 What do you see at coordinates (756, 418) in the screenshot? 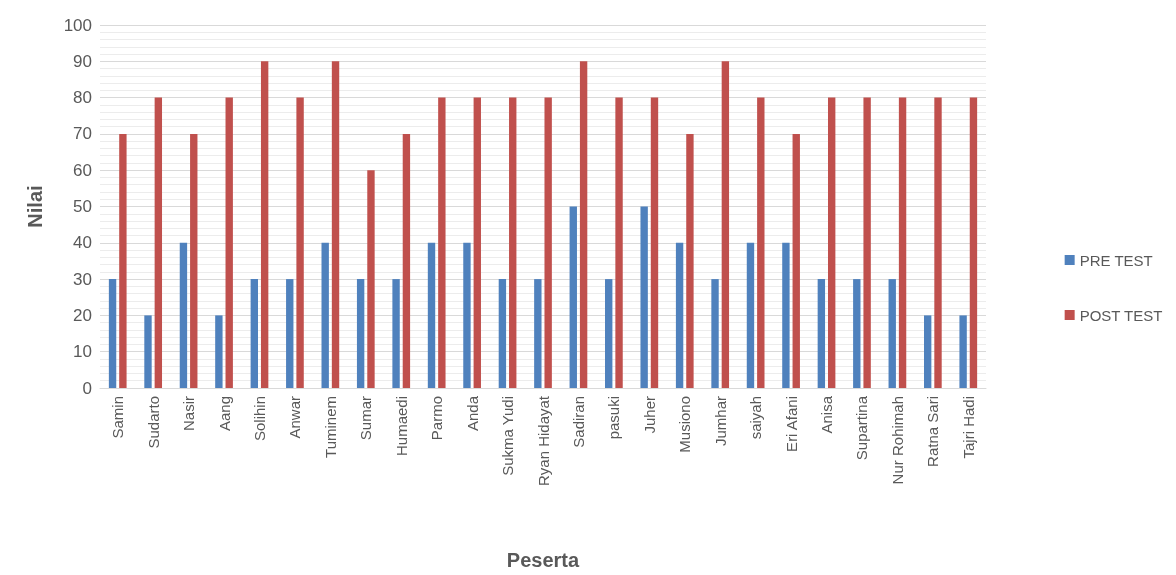
I see `x-tick-label: saiyah` at bounding box center [756, 418].